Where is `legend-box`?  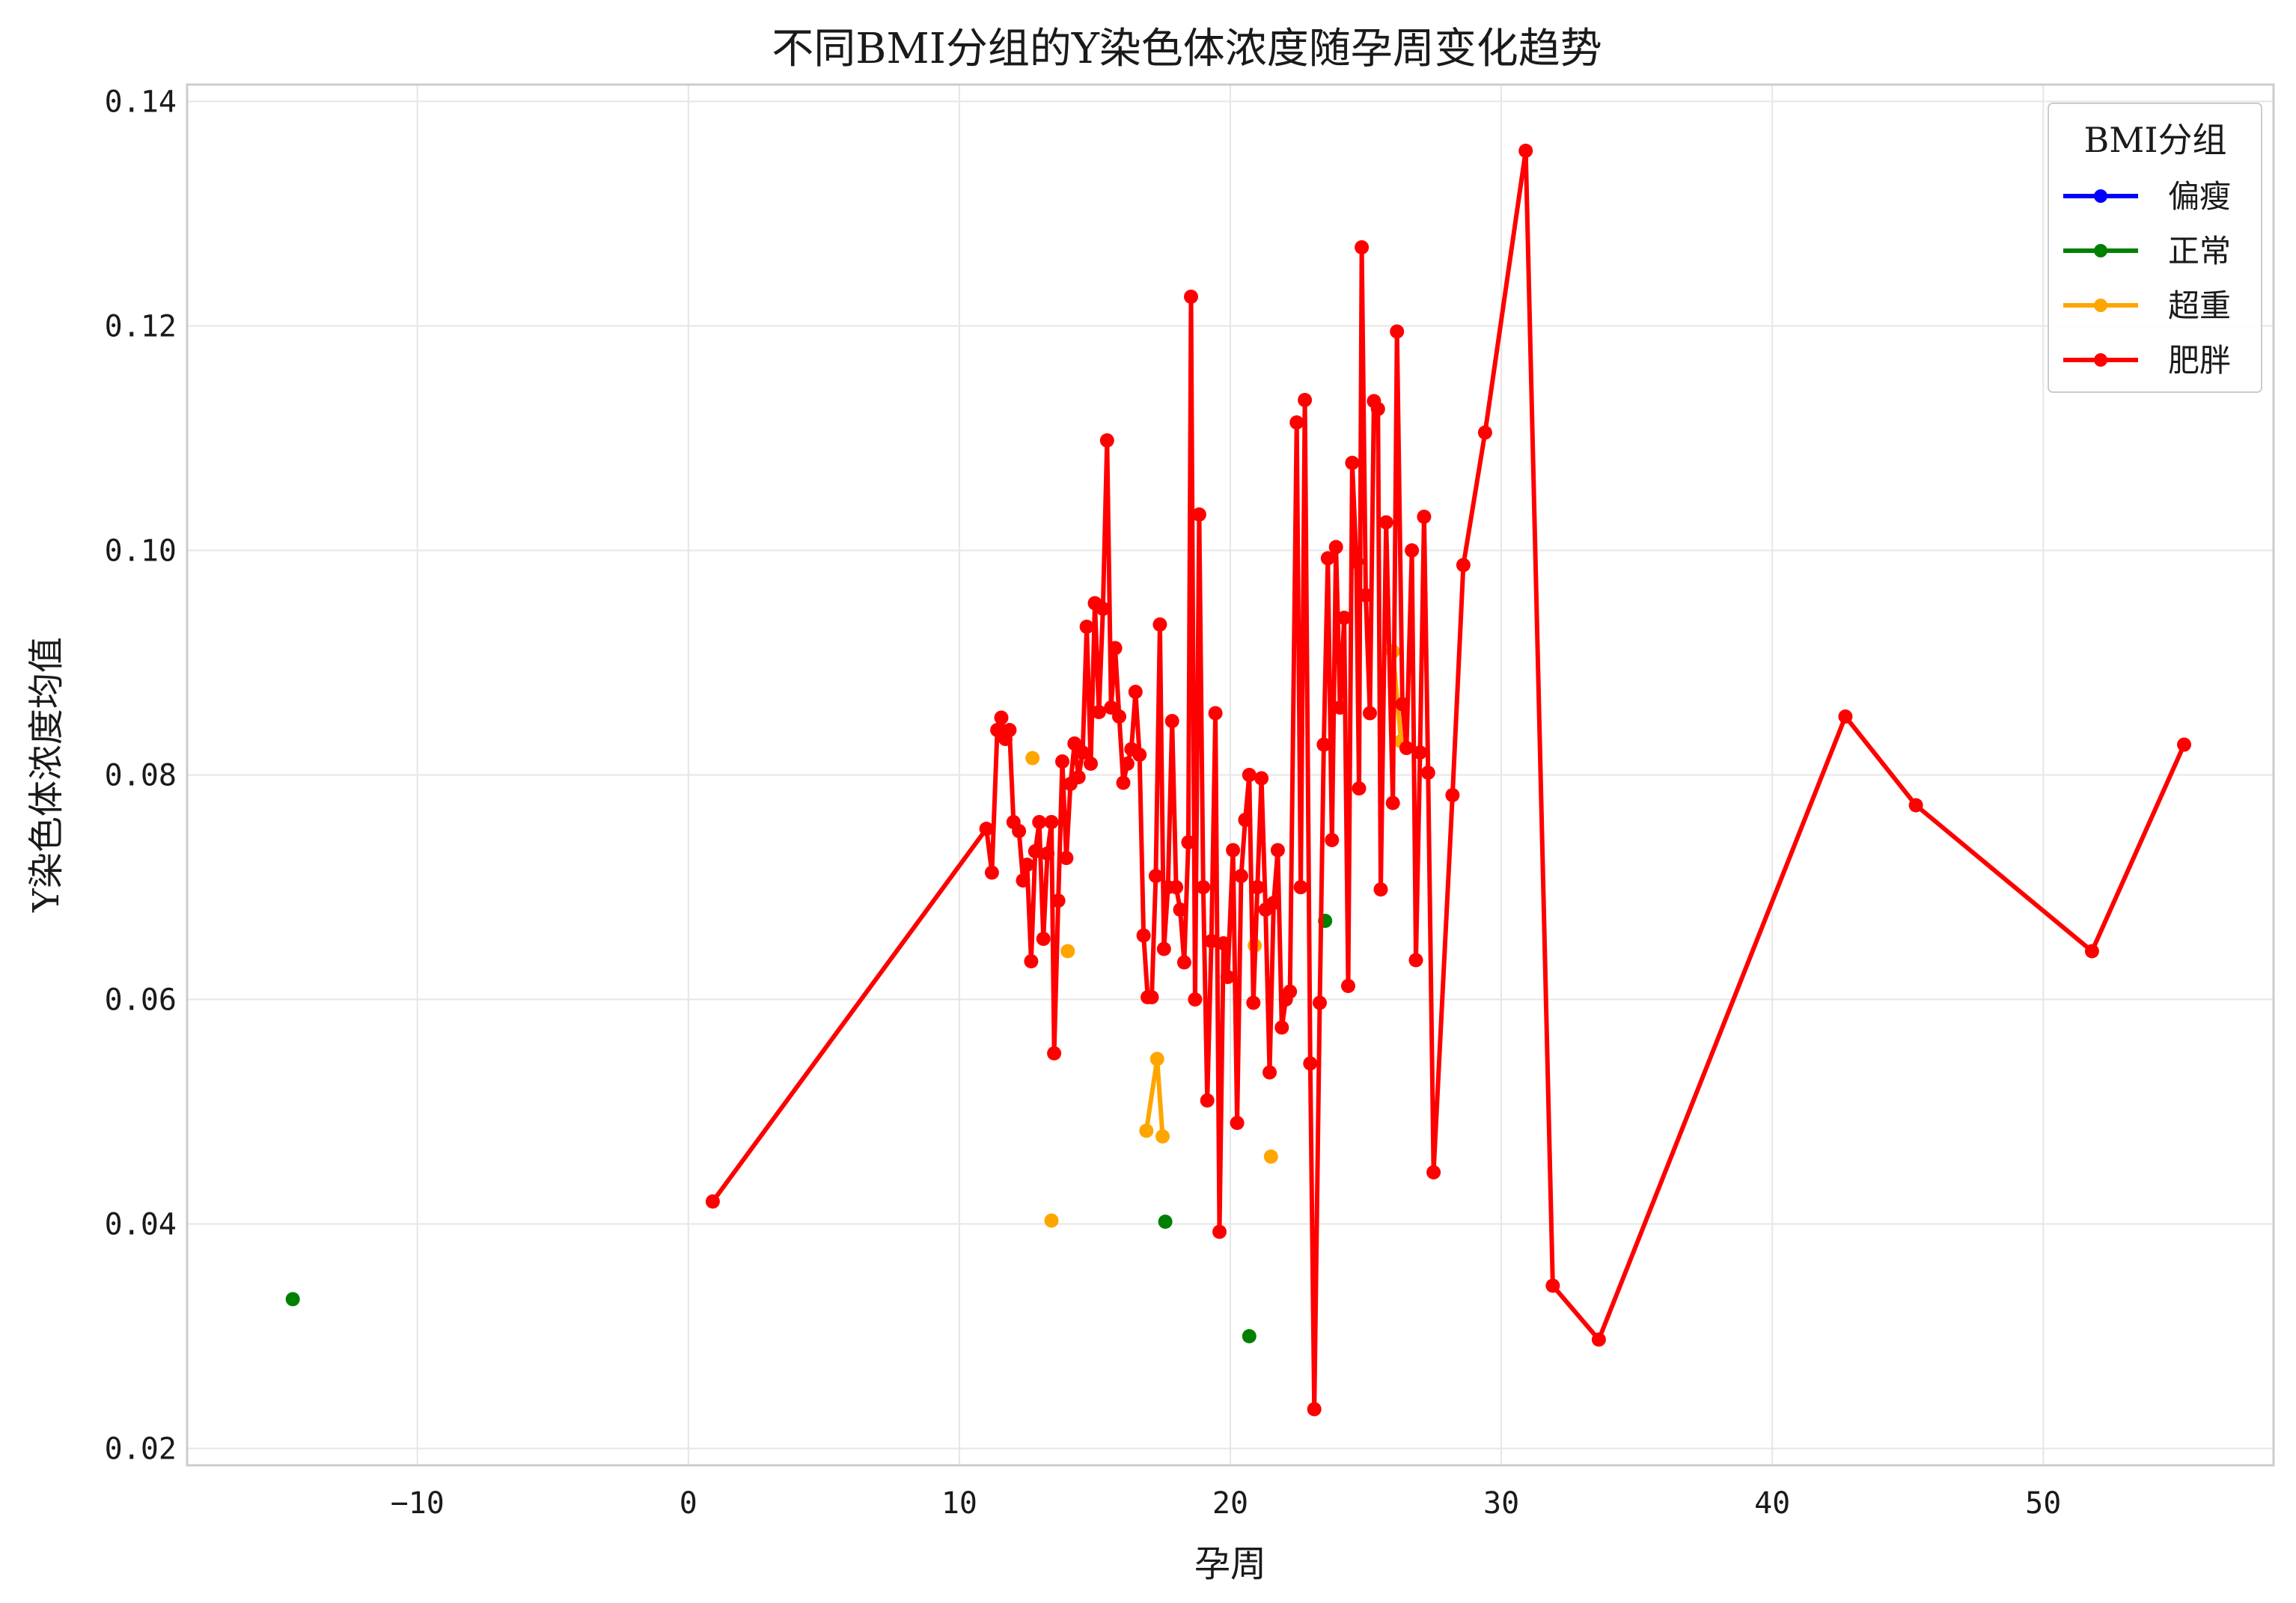 legend-box is located at coordinates (2155, 248).